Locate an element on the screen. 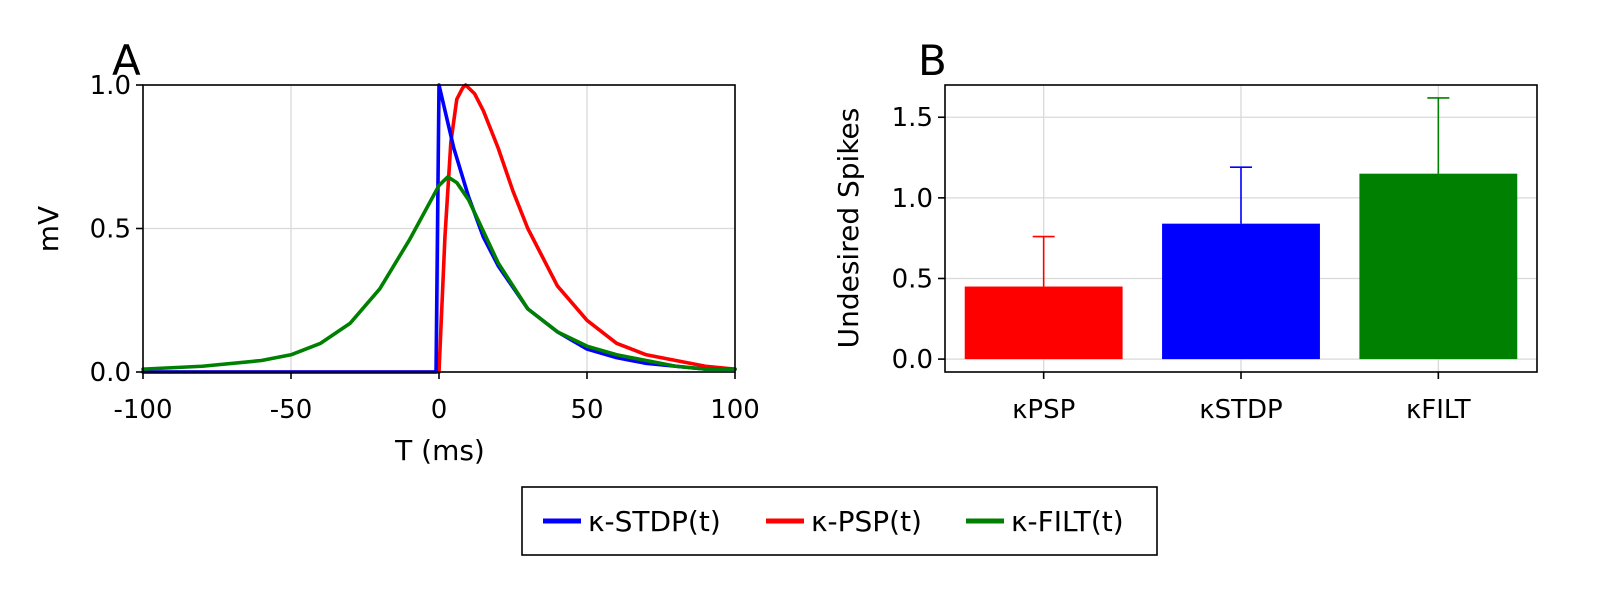 The width and height of the screenshot is (1600, 600). panel-a-x-ticks: -100 -50 0 50 100 is located at coordinates (436, 398).